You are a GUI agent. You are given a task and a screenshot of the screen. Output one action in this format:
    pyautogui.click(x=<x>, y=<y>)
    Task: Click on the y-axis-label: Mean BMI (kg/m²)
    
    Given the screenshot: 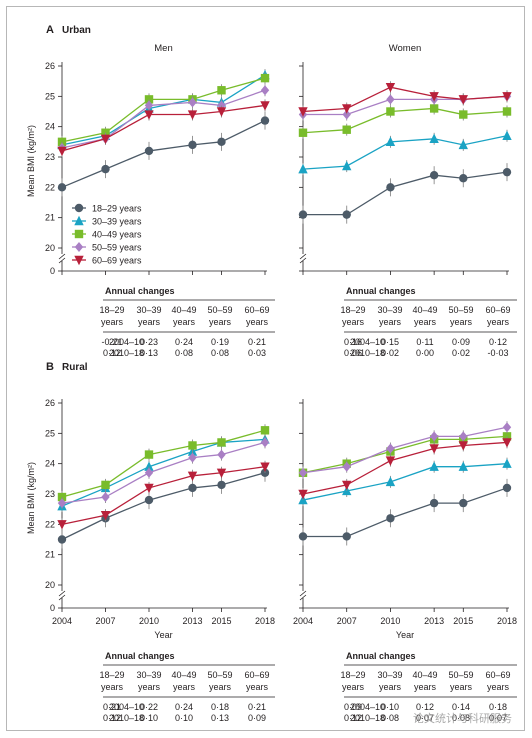 What is the action you would take?
    pyautogui.click(x=31, y=498)
    